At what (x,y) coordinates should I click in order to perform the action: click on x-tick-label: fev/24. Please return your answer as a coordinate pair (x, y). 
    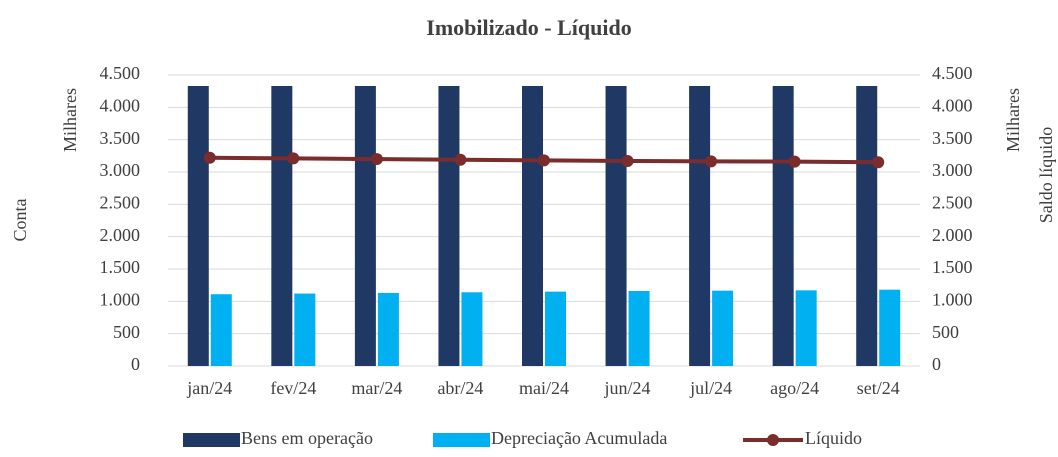
    Looking at the image, I should click on (293, 388).